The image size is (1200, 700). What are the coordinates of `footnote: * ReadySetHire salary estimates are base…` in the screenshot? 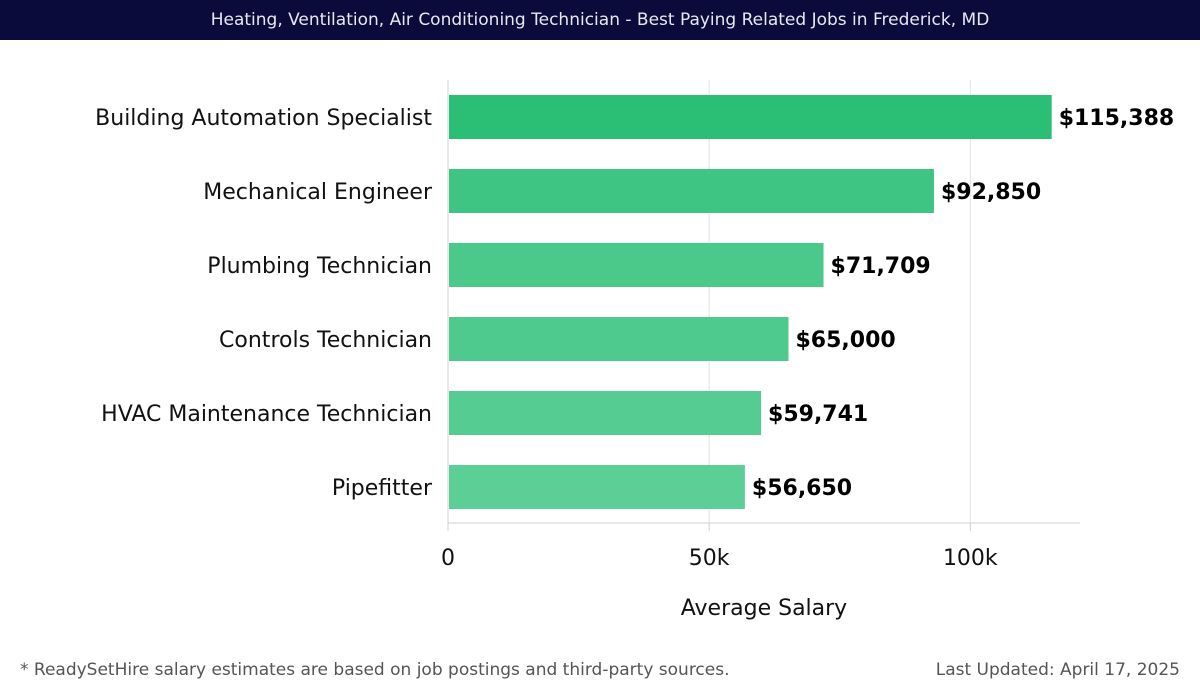 It's located at (375, 670).